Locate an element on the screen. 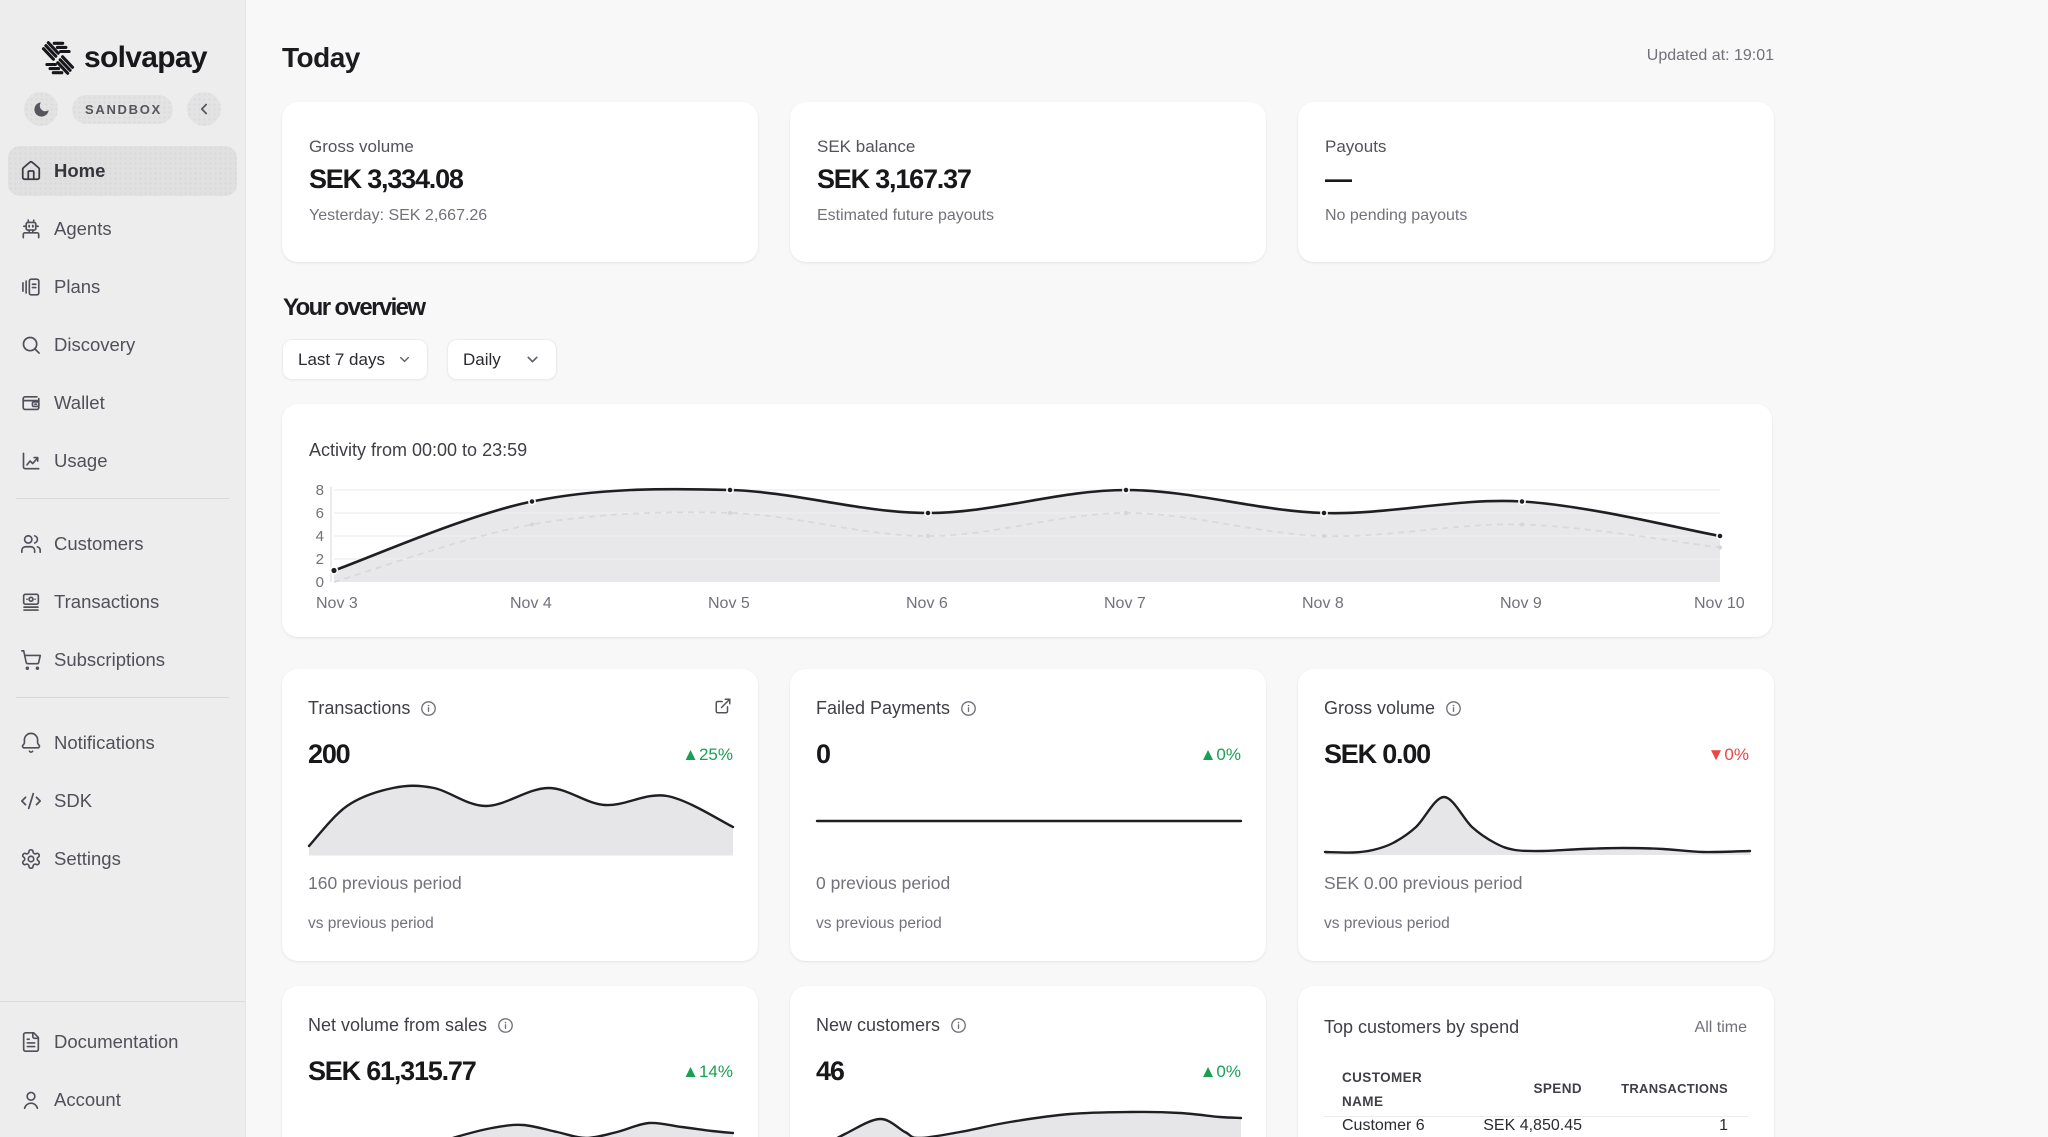  svg-text: 0 is located at coordinates (320, 582).